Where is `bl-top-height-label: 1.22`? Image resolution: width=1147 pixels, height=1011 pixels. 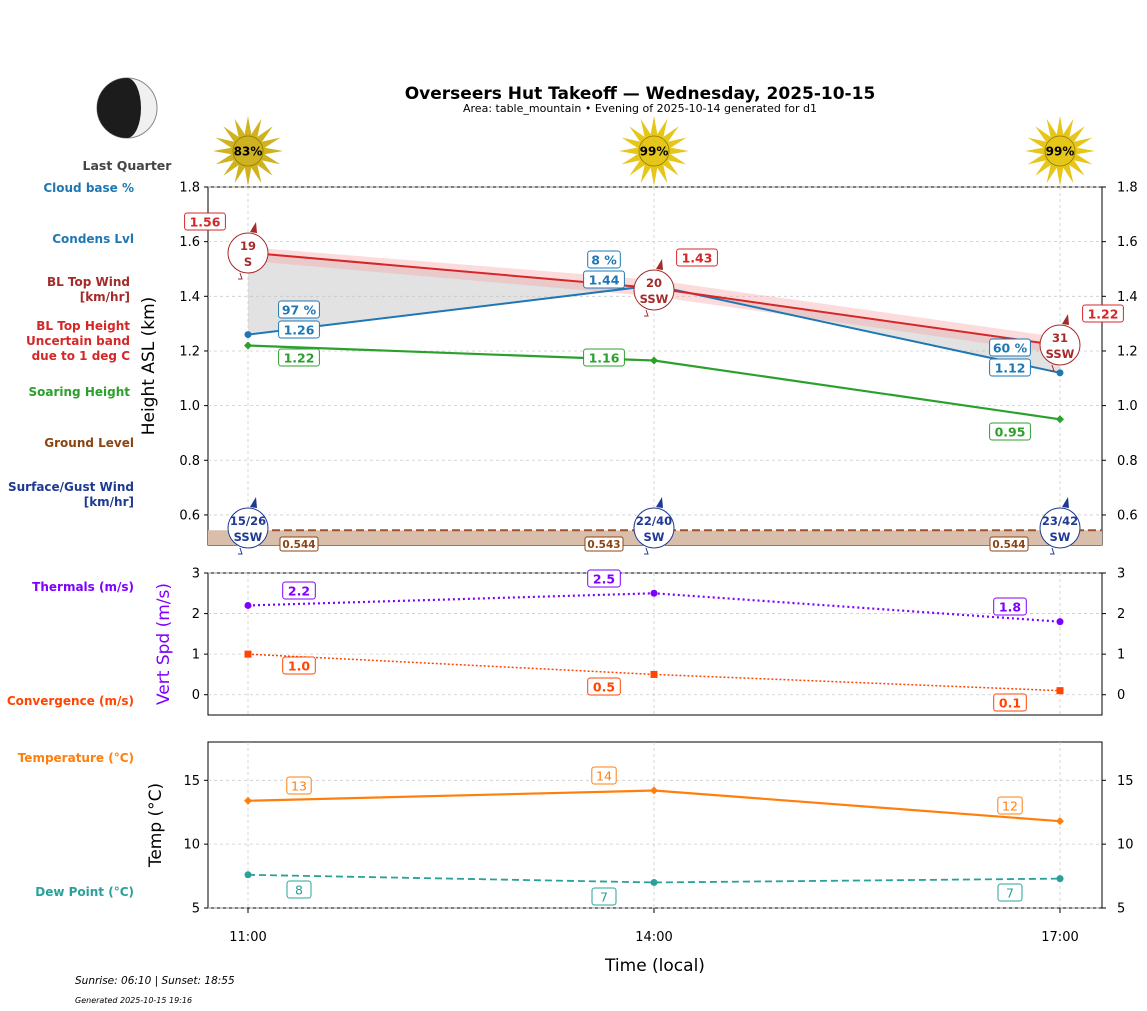
bl-top-height-label: 1.22 is located at coordinates (1103, 313).